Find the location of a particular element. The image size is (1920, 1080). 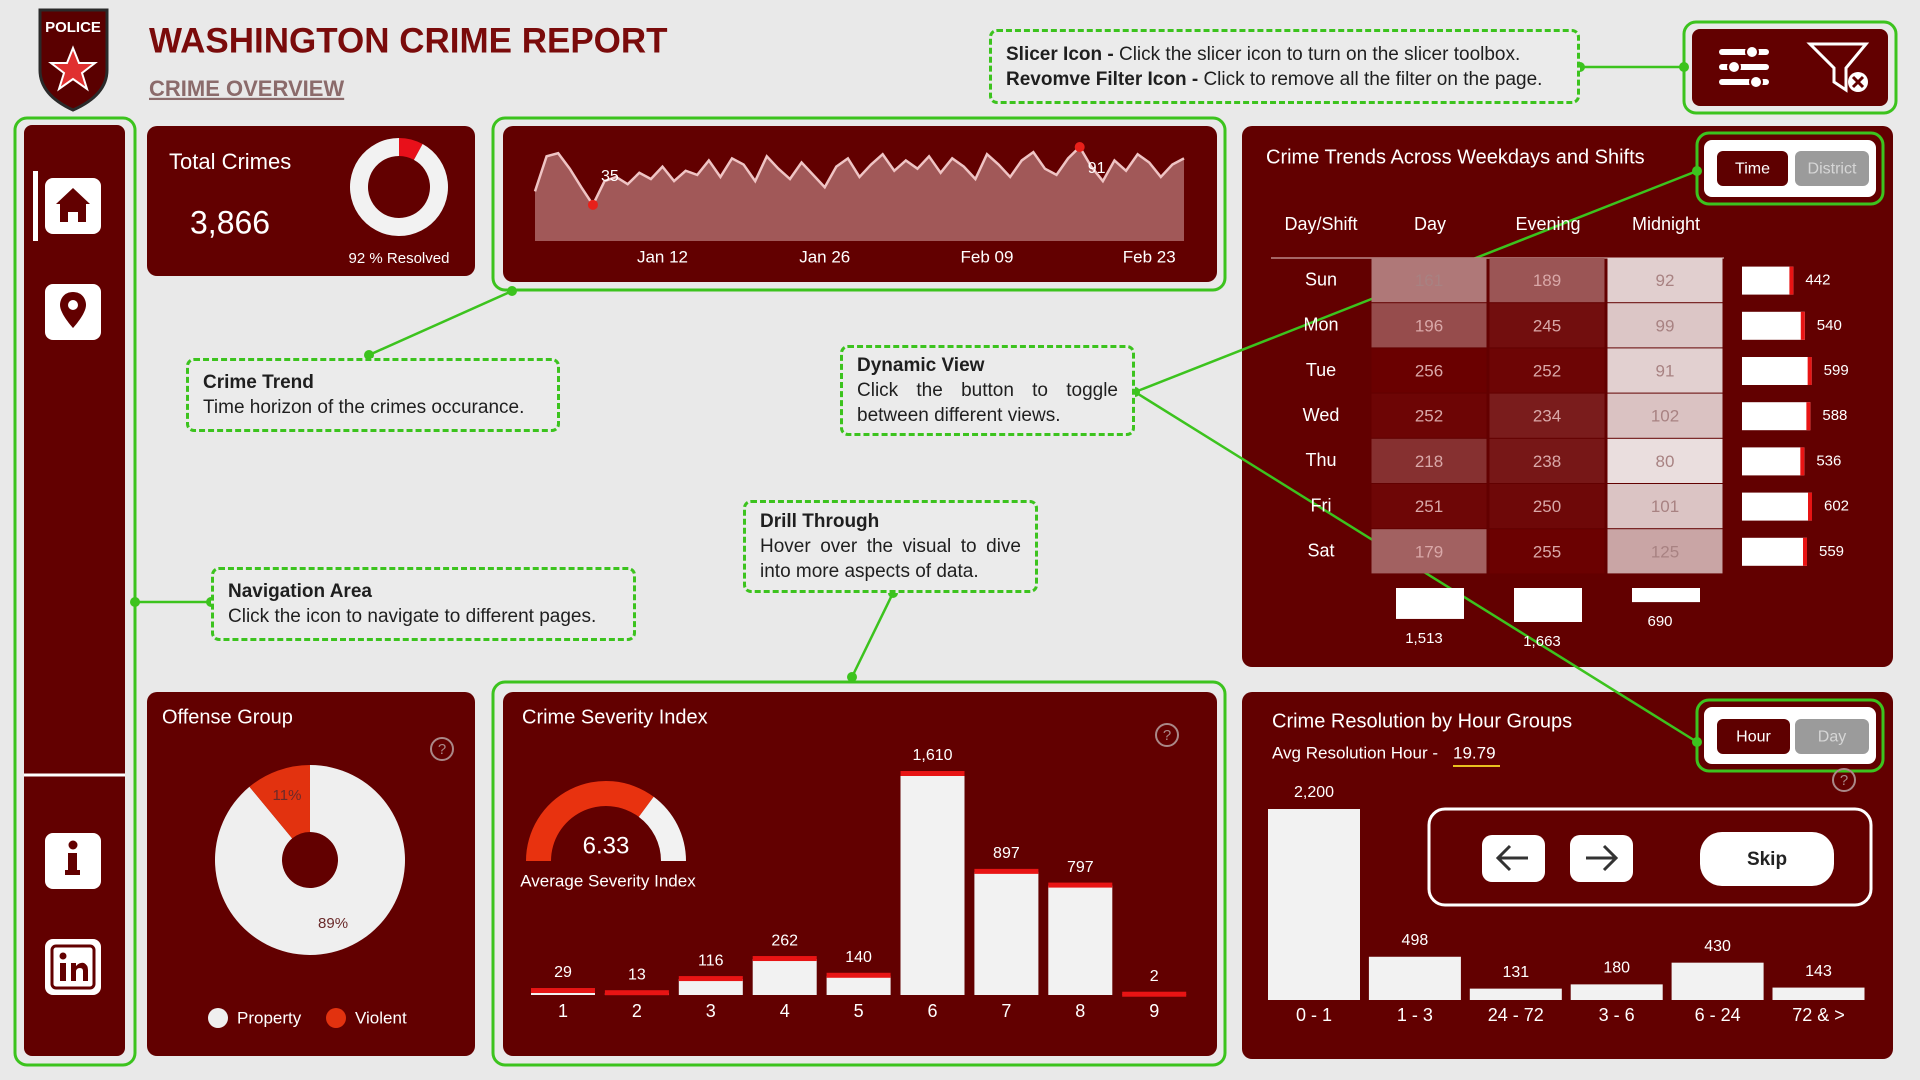

row-label: Tue is located at coordinates (1321, 370).